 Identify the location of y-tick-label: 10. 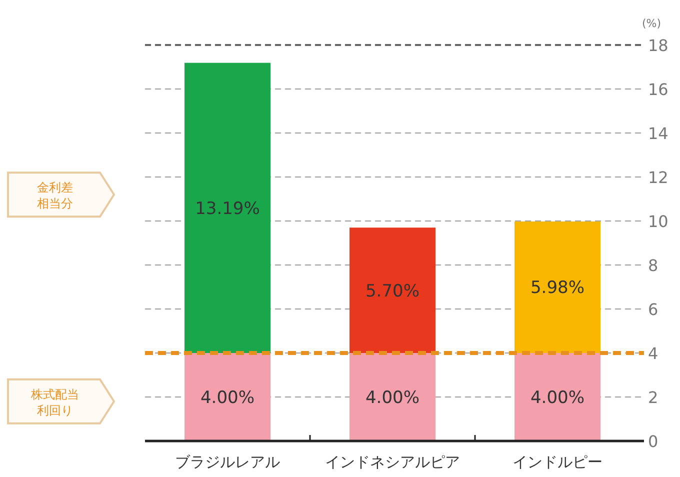
(658, 221).